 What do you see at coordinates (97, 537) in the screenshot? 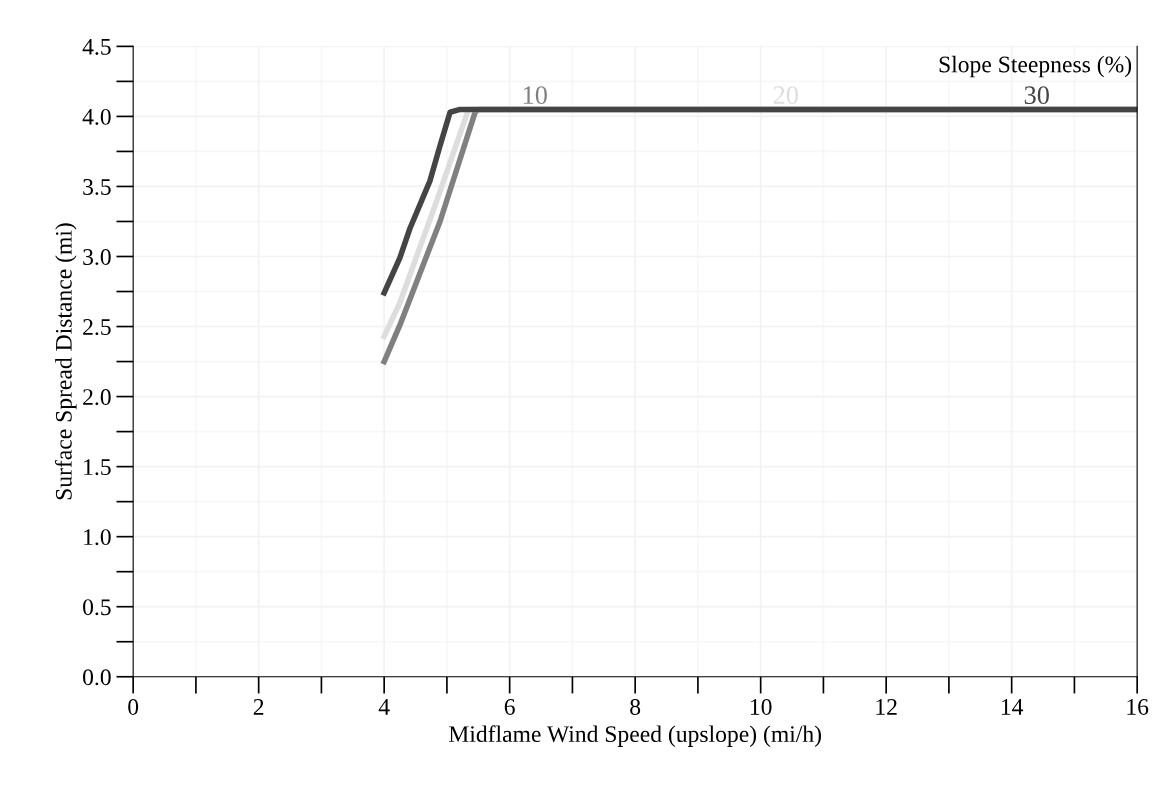
I see `y-tick-label: 1.0` at bounding box center [97, 537].